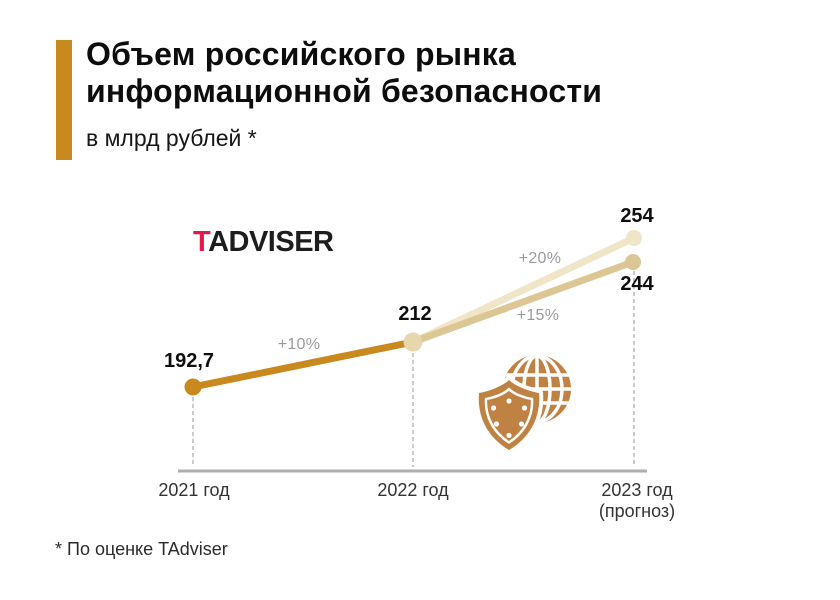 Image resolution: width=840 pixels, height=600 pixels. What do you see at coordinates (201, 242) in the screenshot?
I see `tadviser-logo-t: T` at bounding box center [201, 242].